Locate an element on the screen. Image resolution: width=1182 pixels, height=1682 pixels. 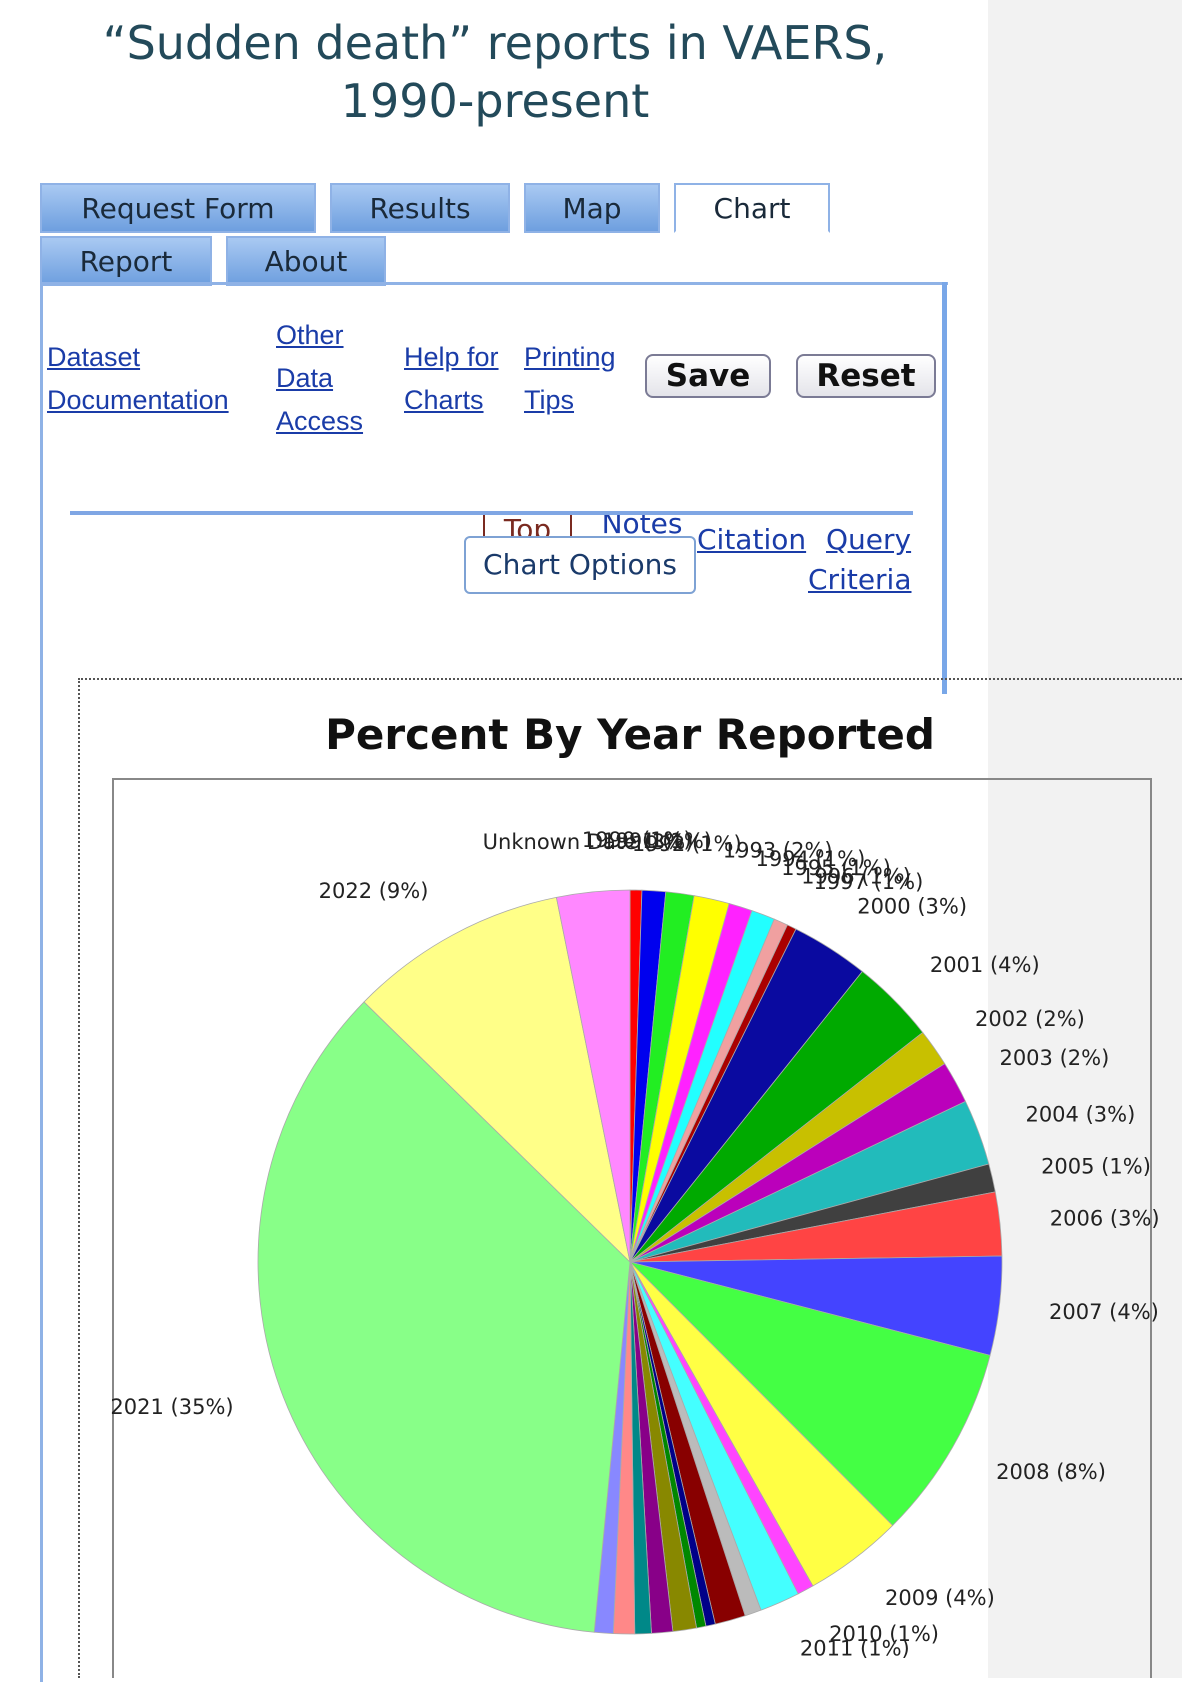
dataset-documentation-line-2: Documentation is located at coordinates (138, 400).